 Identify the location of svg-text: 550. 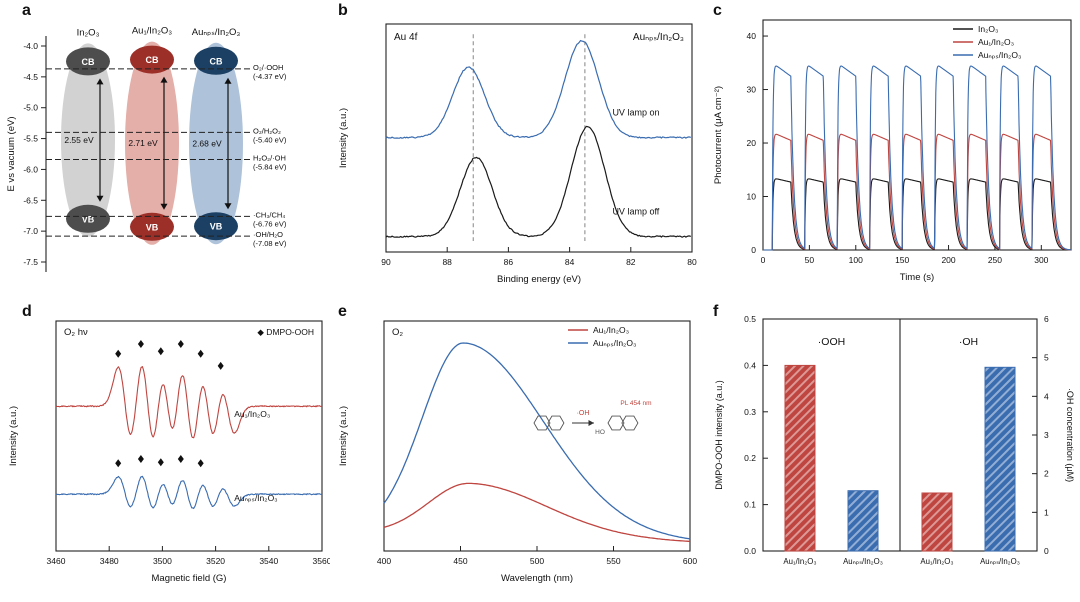
(613, 561).